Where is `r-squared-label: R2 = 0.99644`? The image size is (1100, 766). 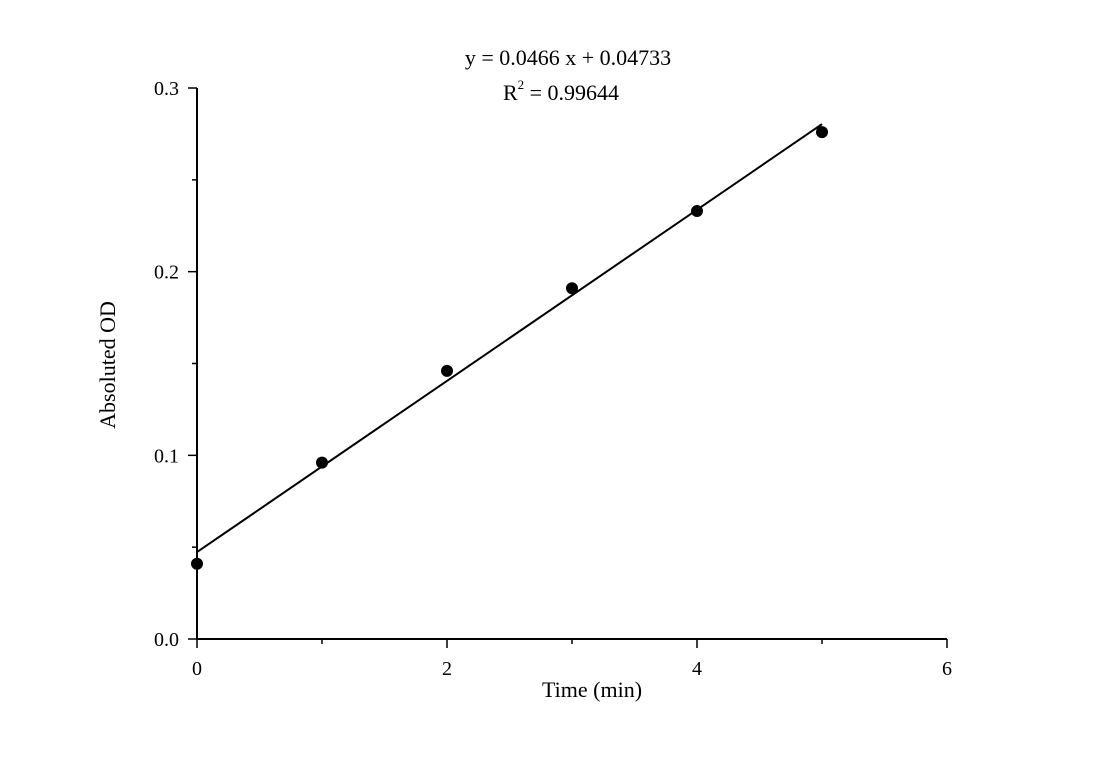
r-squared-label: R2 = 0.99644 is located at coordinates (561, 91).